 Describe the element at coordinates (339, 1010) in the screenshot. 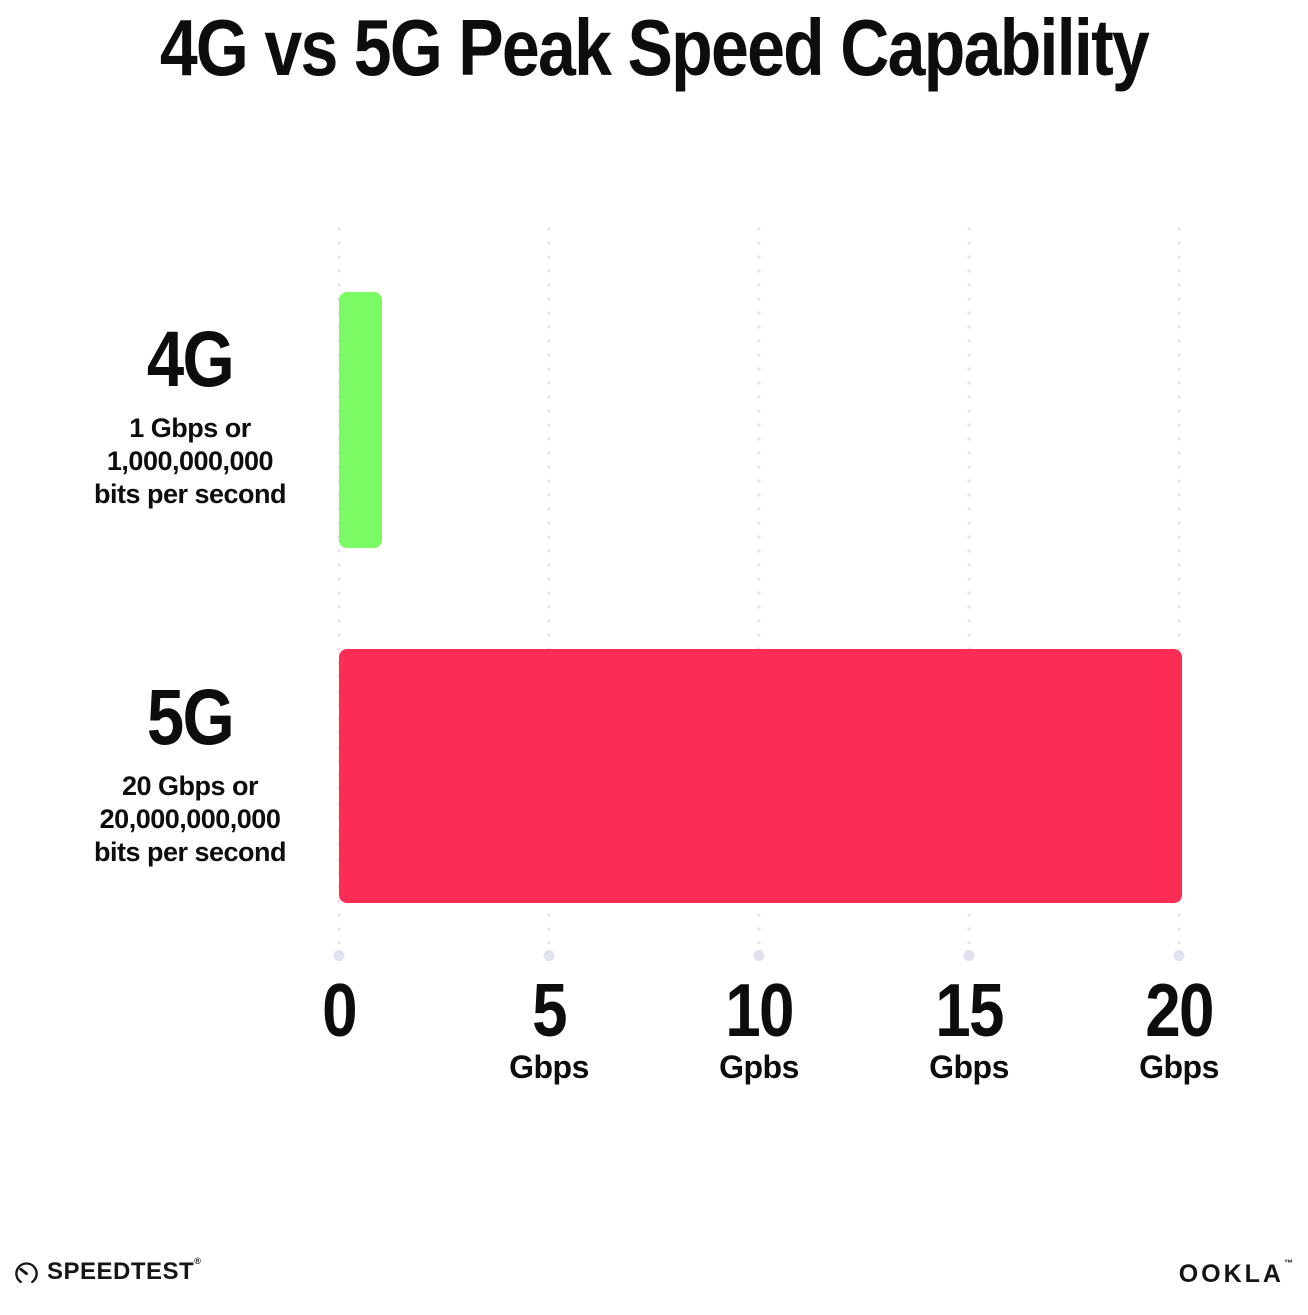

I see `x-tick-0: 0` at that location.